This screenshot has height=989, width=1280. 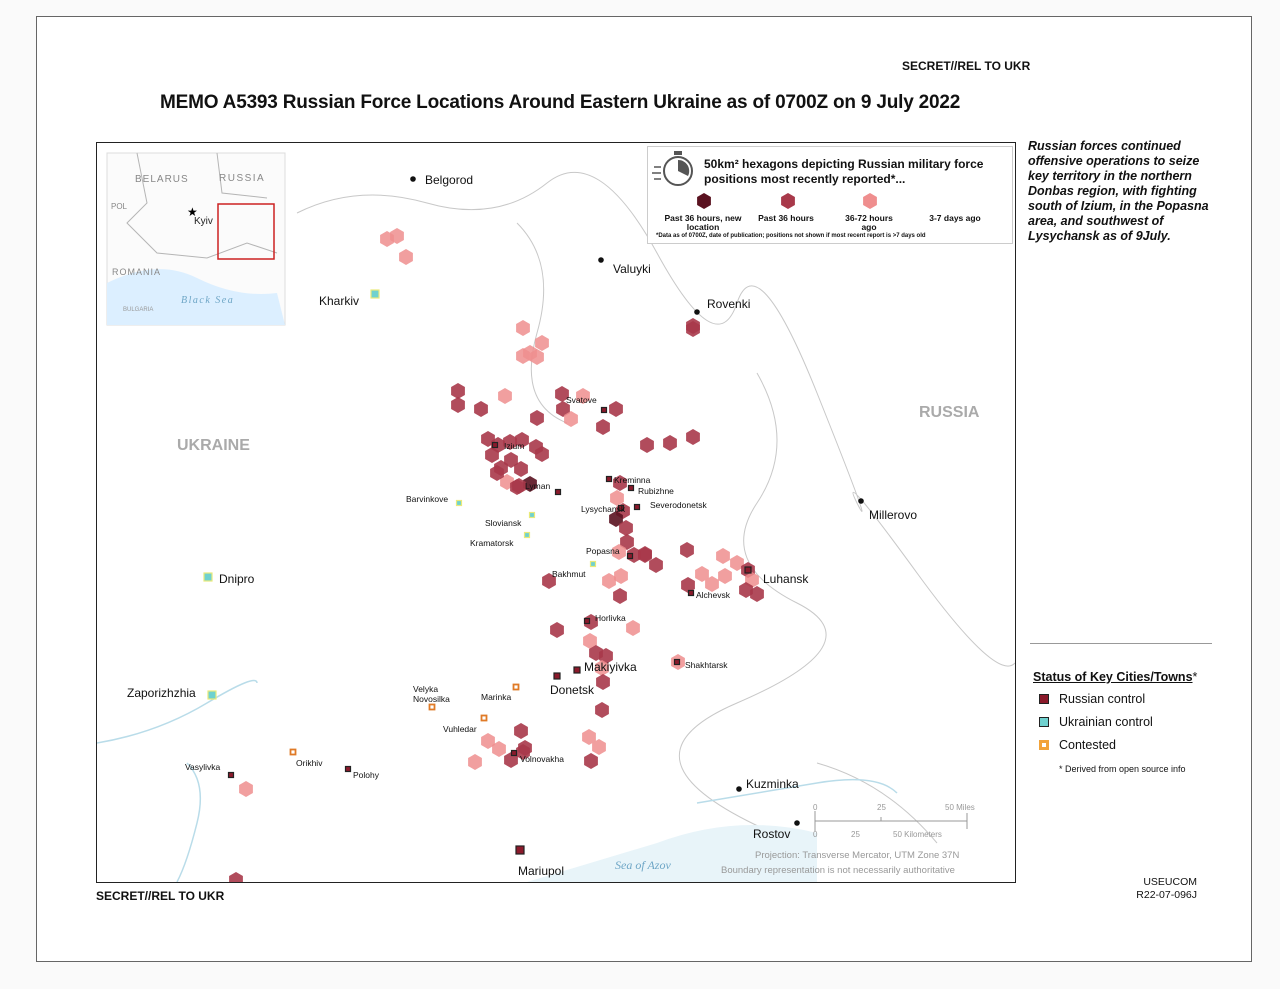 I want to click on hex-legend-label: 36-72 hours ago, so click(x=869, y=222).